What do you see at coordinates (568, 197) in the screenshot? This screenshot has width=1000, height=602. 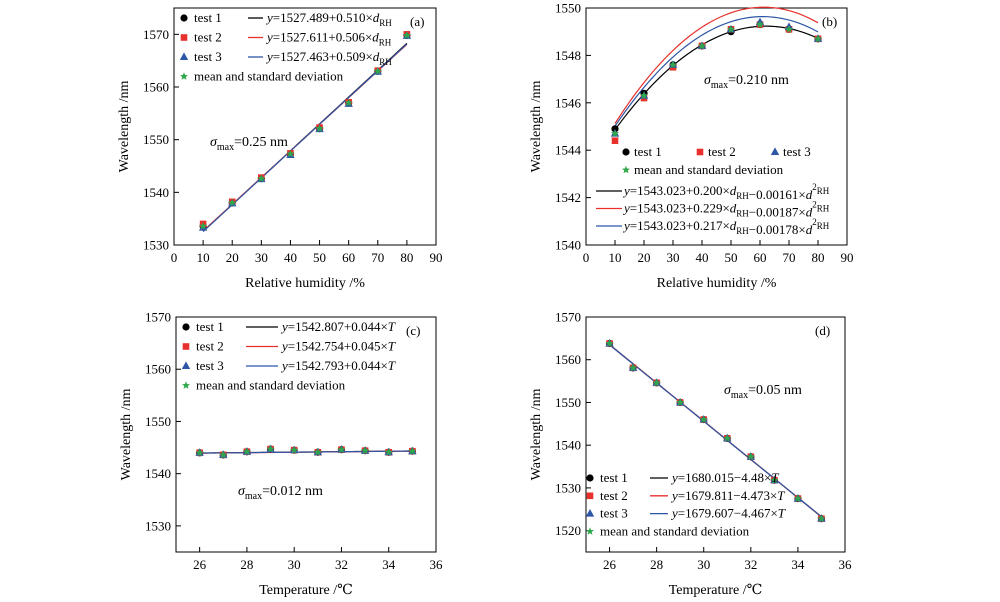 I see `y-tick-label: 1542` at bounding box center [568, 197].